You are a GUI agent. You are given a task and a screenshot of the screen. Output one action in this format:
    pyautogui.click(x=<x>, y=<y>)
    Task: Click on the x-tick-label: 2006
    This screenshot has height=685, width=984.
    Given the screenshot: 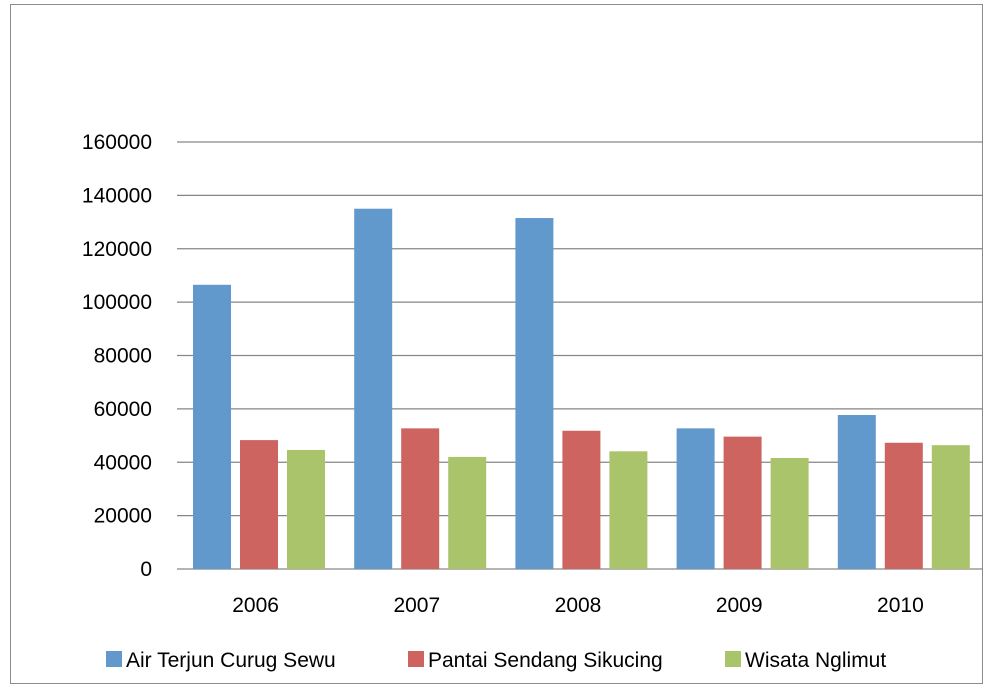 What is the action you would take?
    pyautogui.click(x=255, y=605)
    